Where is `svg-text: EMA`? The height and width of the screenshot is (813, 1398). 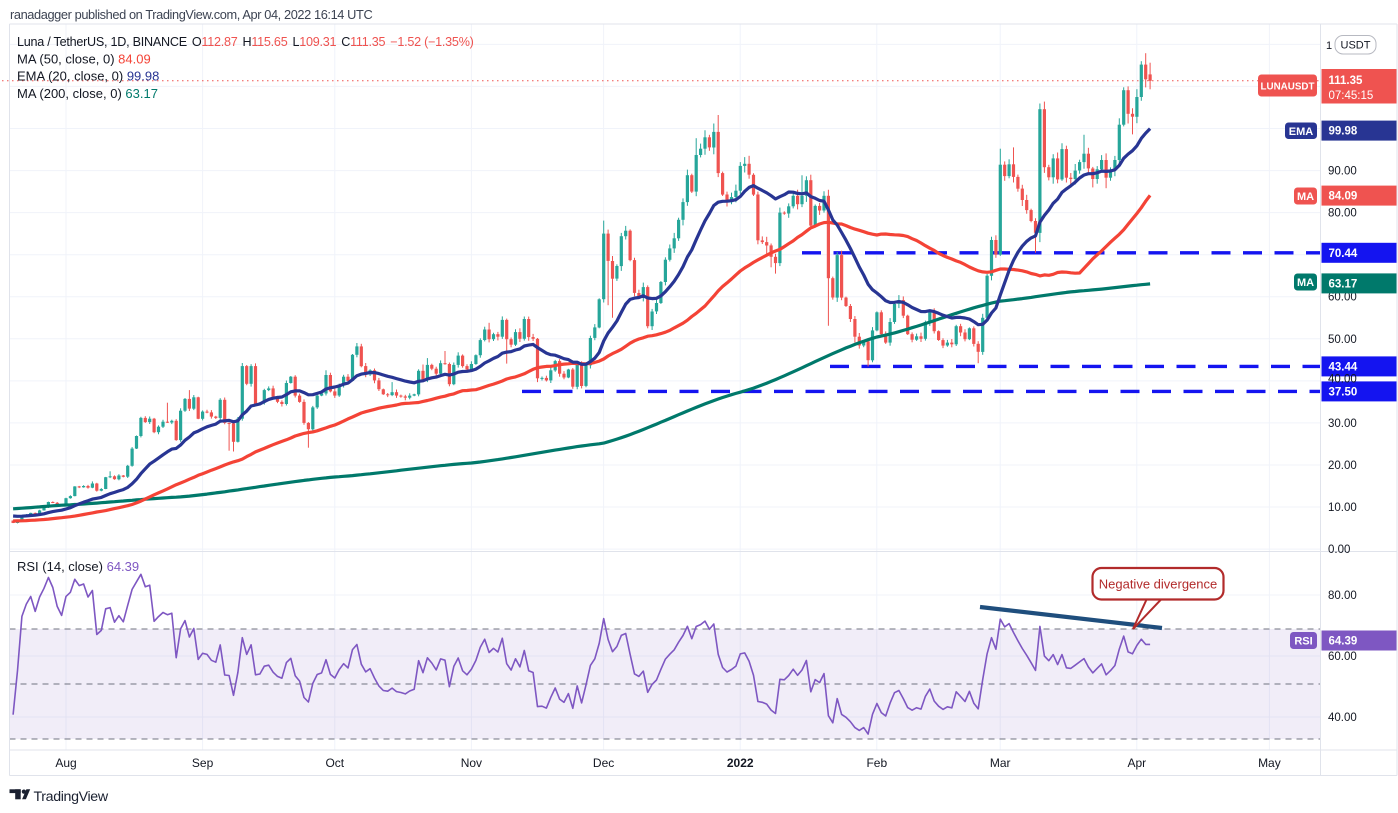
svg-text: EMA is located at coordinates (1301, 132).